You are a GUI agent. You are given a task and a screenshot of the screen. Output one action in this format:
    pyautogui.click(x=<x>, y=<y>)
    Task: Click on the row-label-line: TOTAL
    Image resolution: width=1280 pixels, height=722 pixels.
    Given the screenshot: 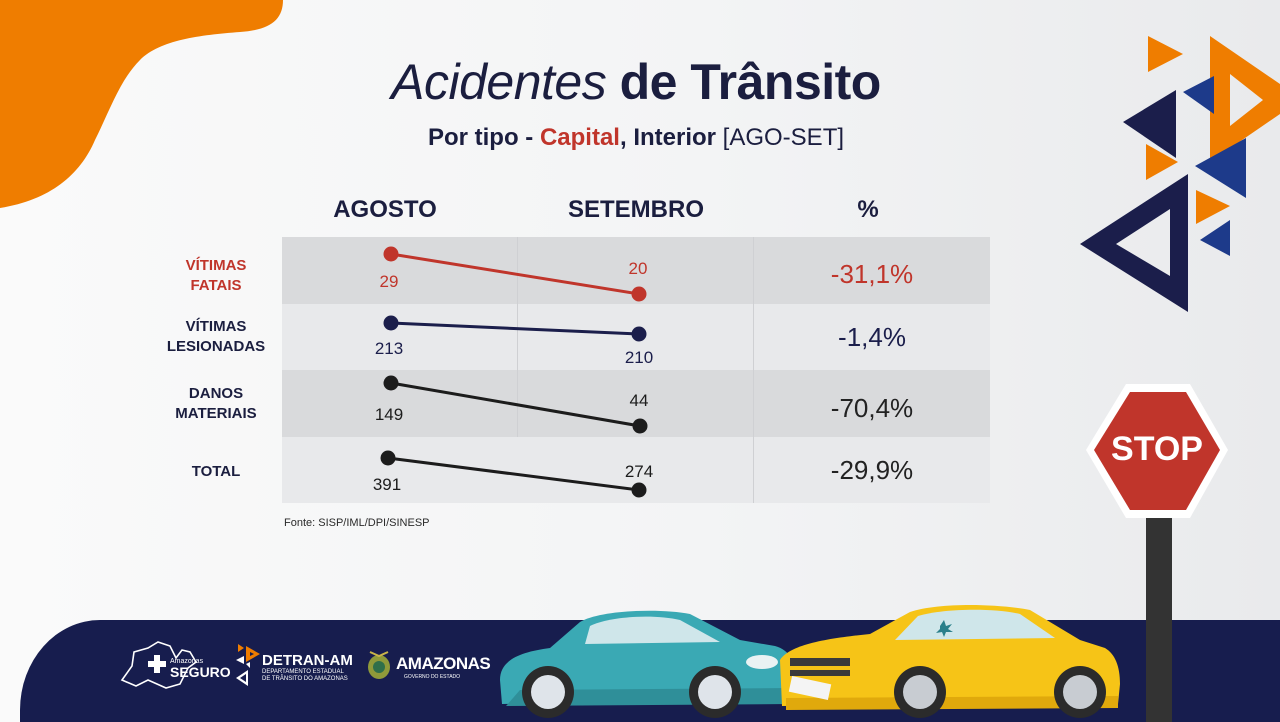 What is the action you would take?
    pyautogui.click(x=216, y=471)
    